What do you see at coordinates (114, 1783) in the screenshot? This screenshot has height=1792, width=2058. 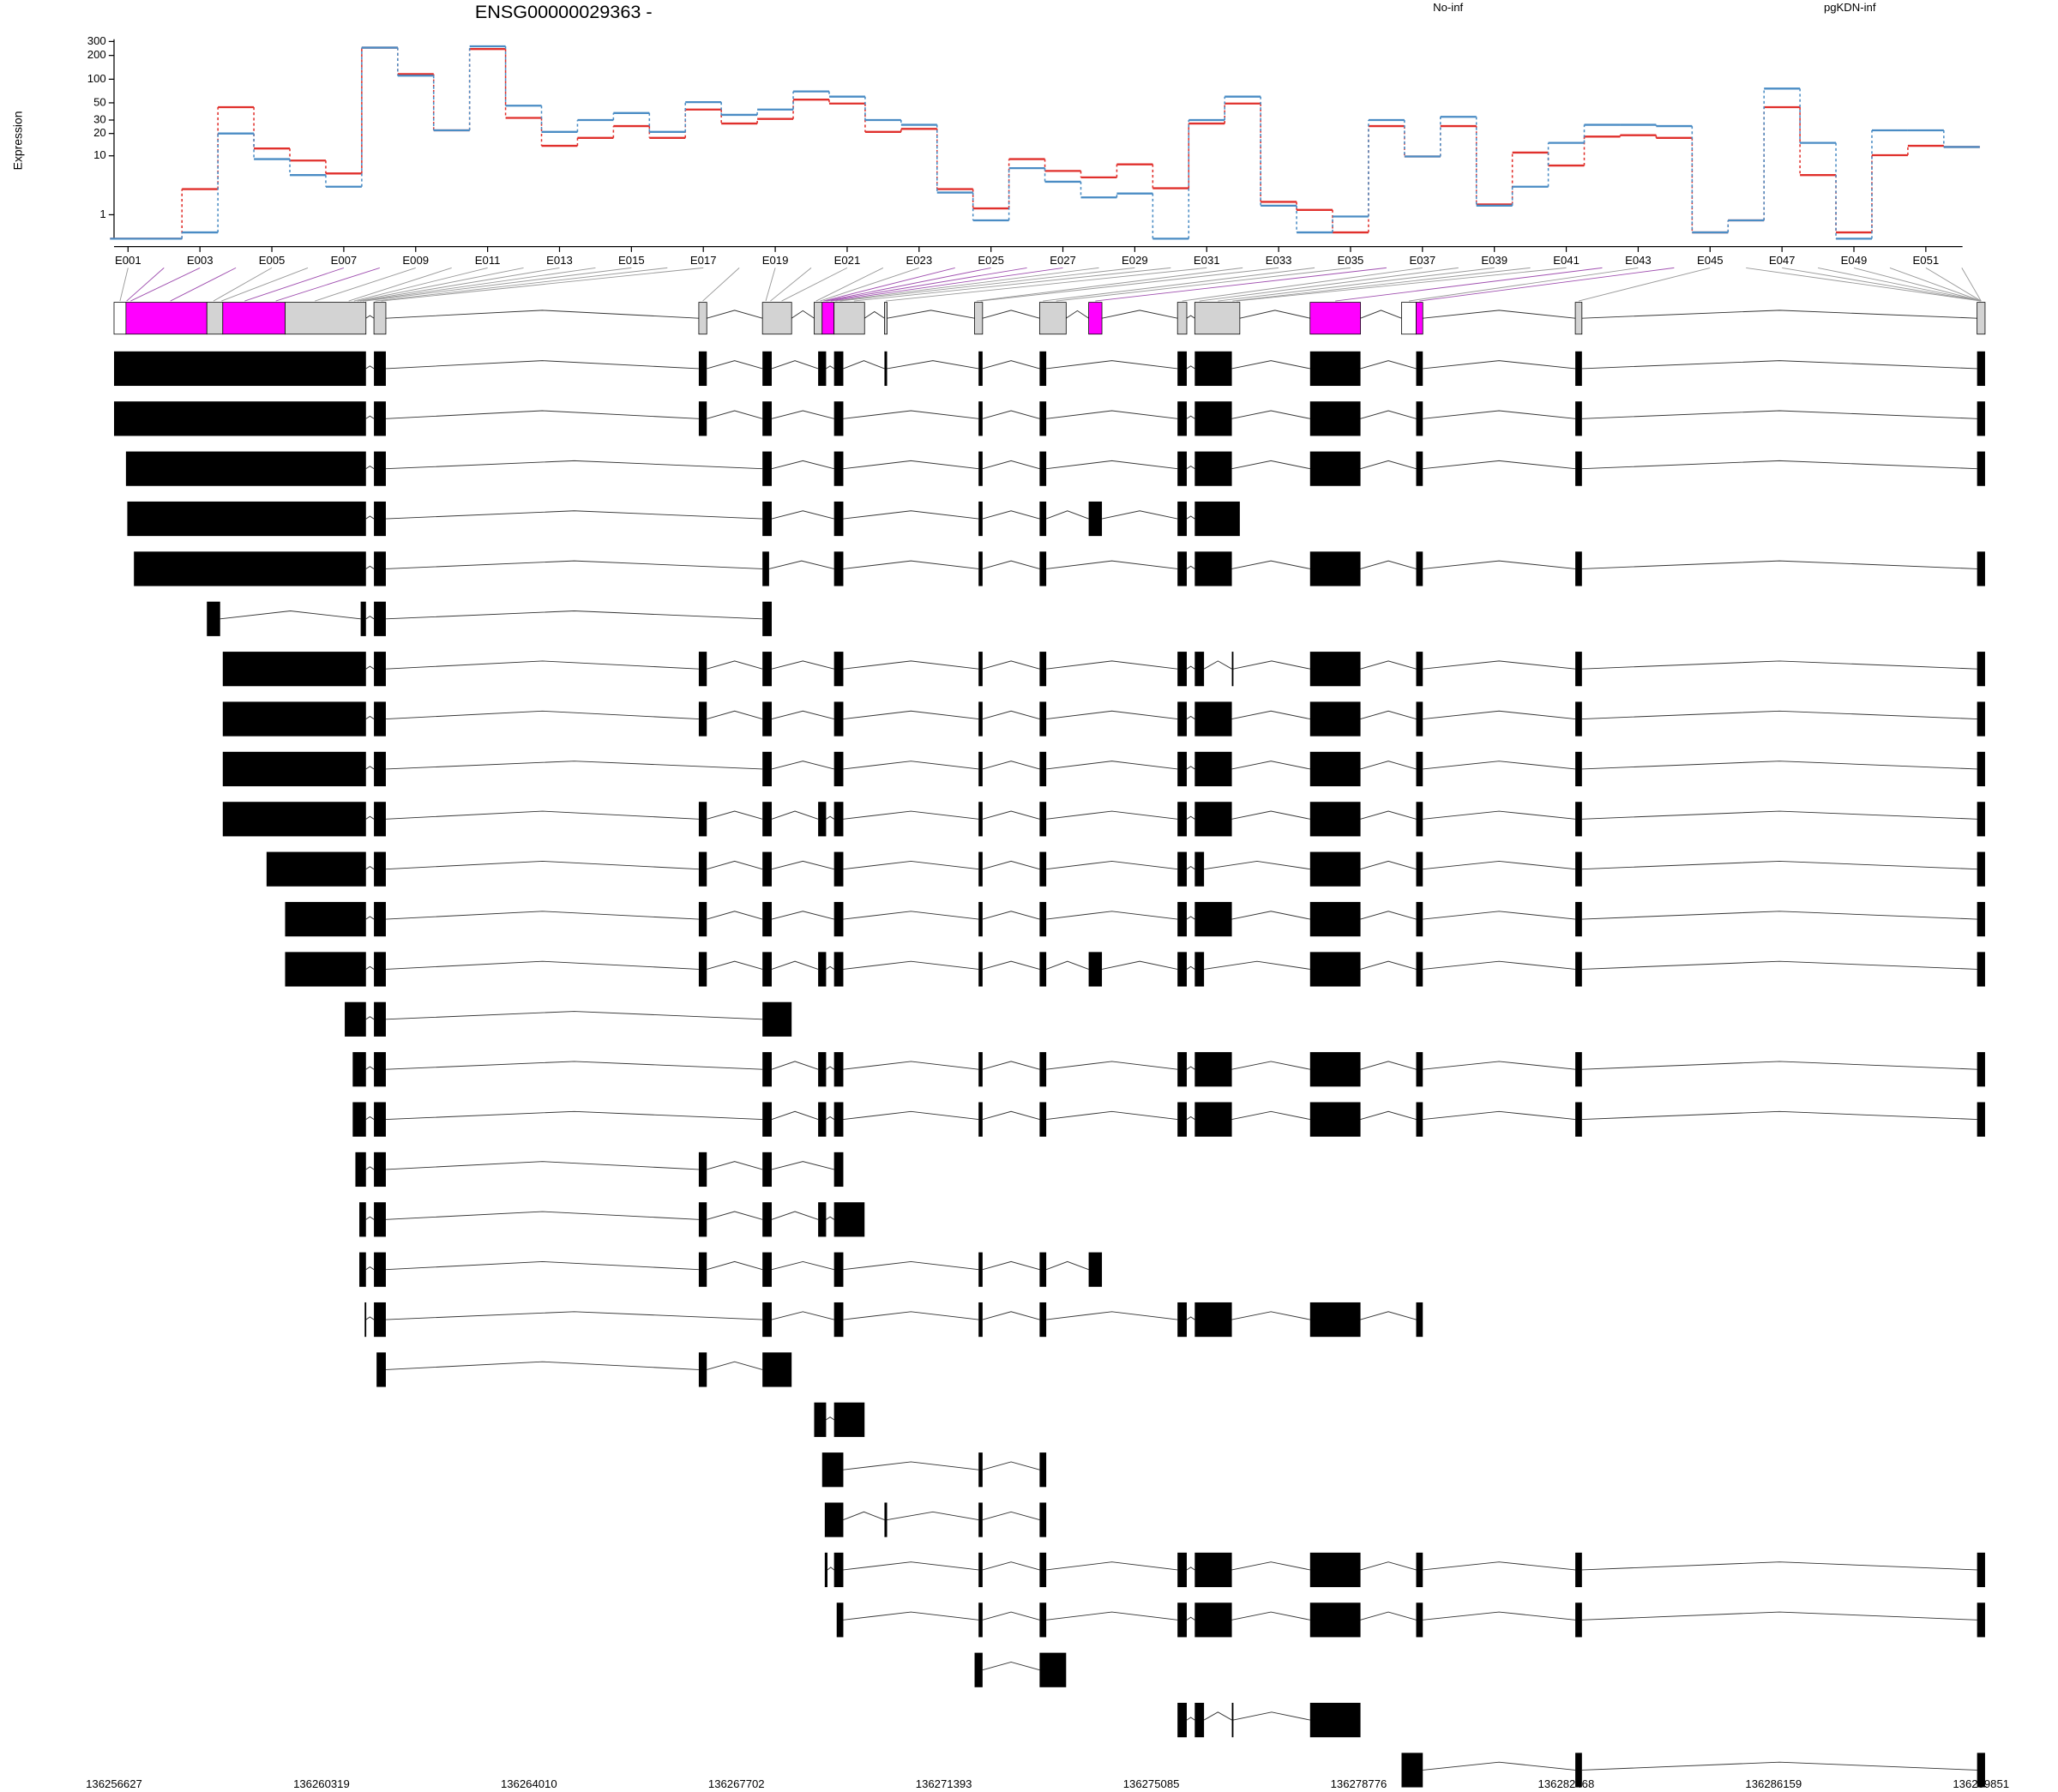 I see `genomic-tick-label: 136256627` at bounding box center [114, 1783].